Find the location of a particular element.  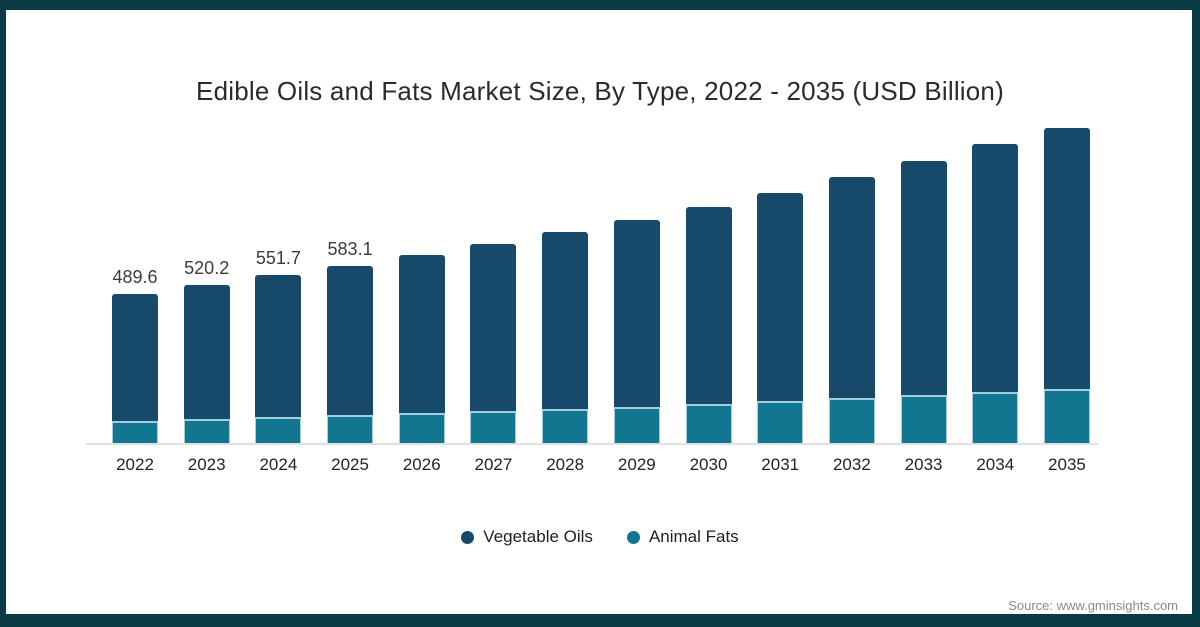

legend-item-vegetable-oils: Vegetable Oils is located at coordinates (527, 537).